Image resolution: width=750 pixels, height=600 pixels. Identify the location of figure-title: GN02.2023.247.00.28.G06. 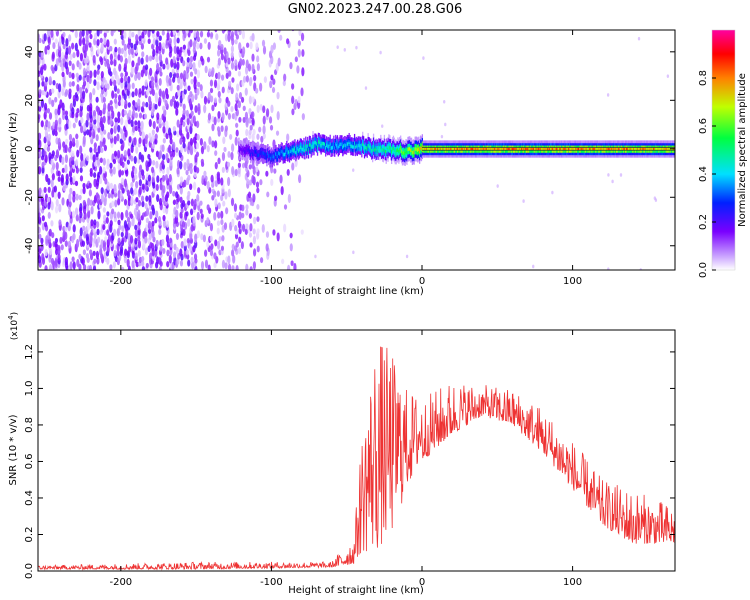
(375, 9).